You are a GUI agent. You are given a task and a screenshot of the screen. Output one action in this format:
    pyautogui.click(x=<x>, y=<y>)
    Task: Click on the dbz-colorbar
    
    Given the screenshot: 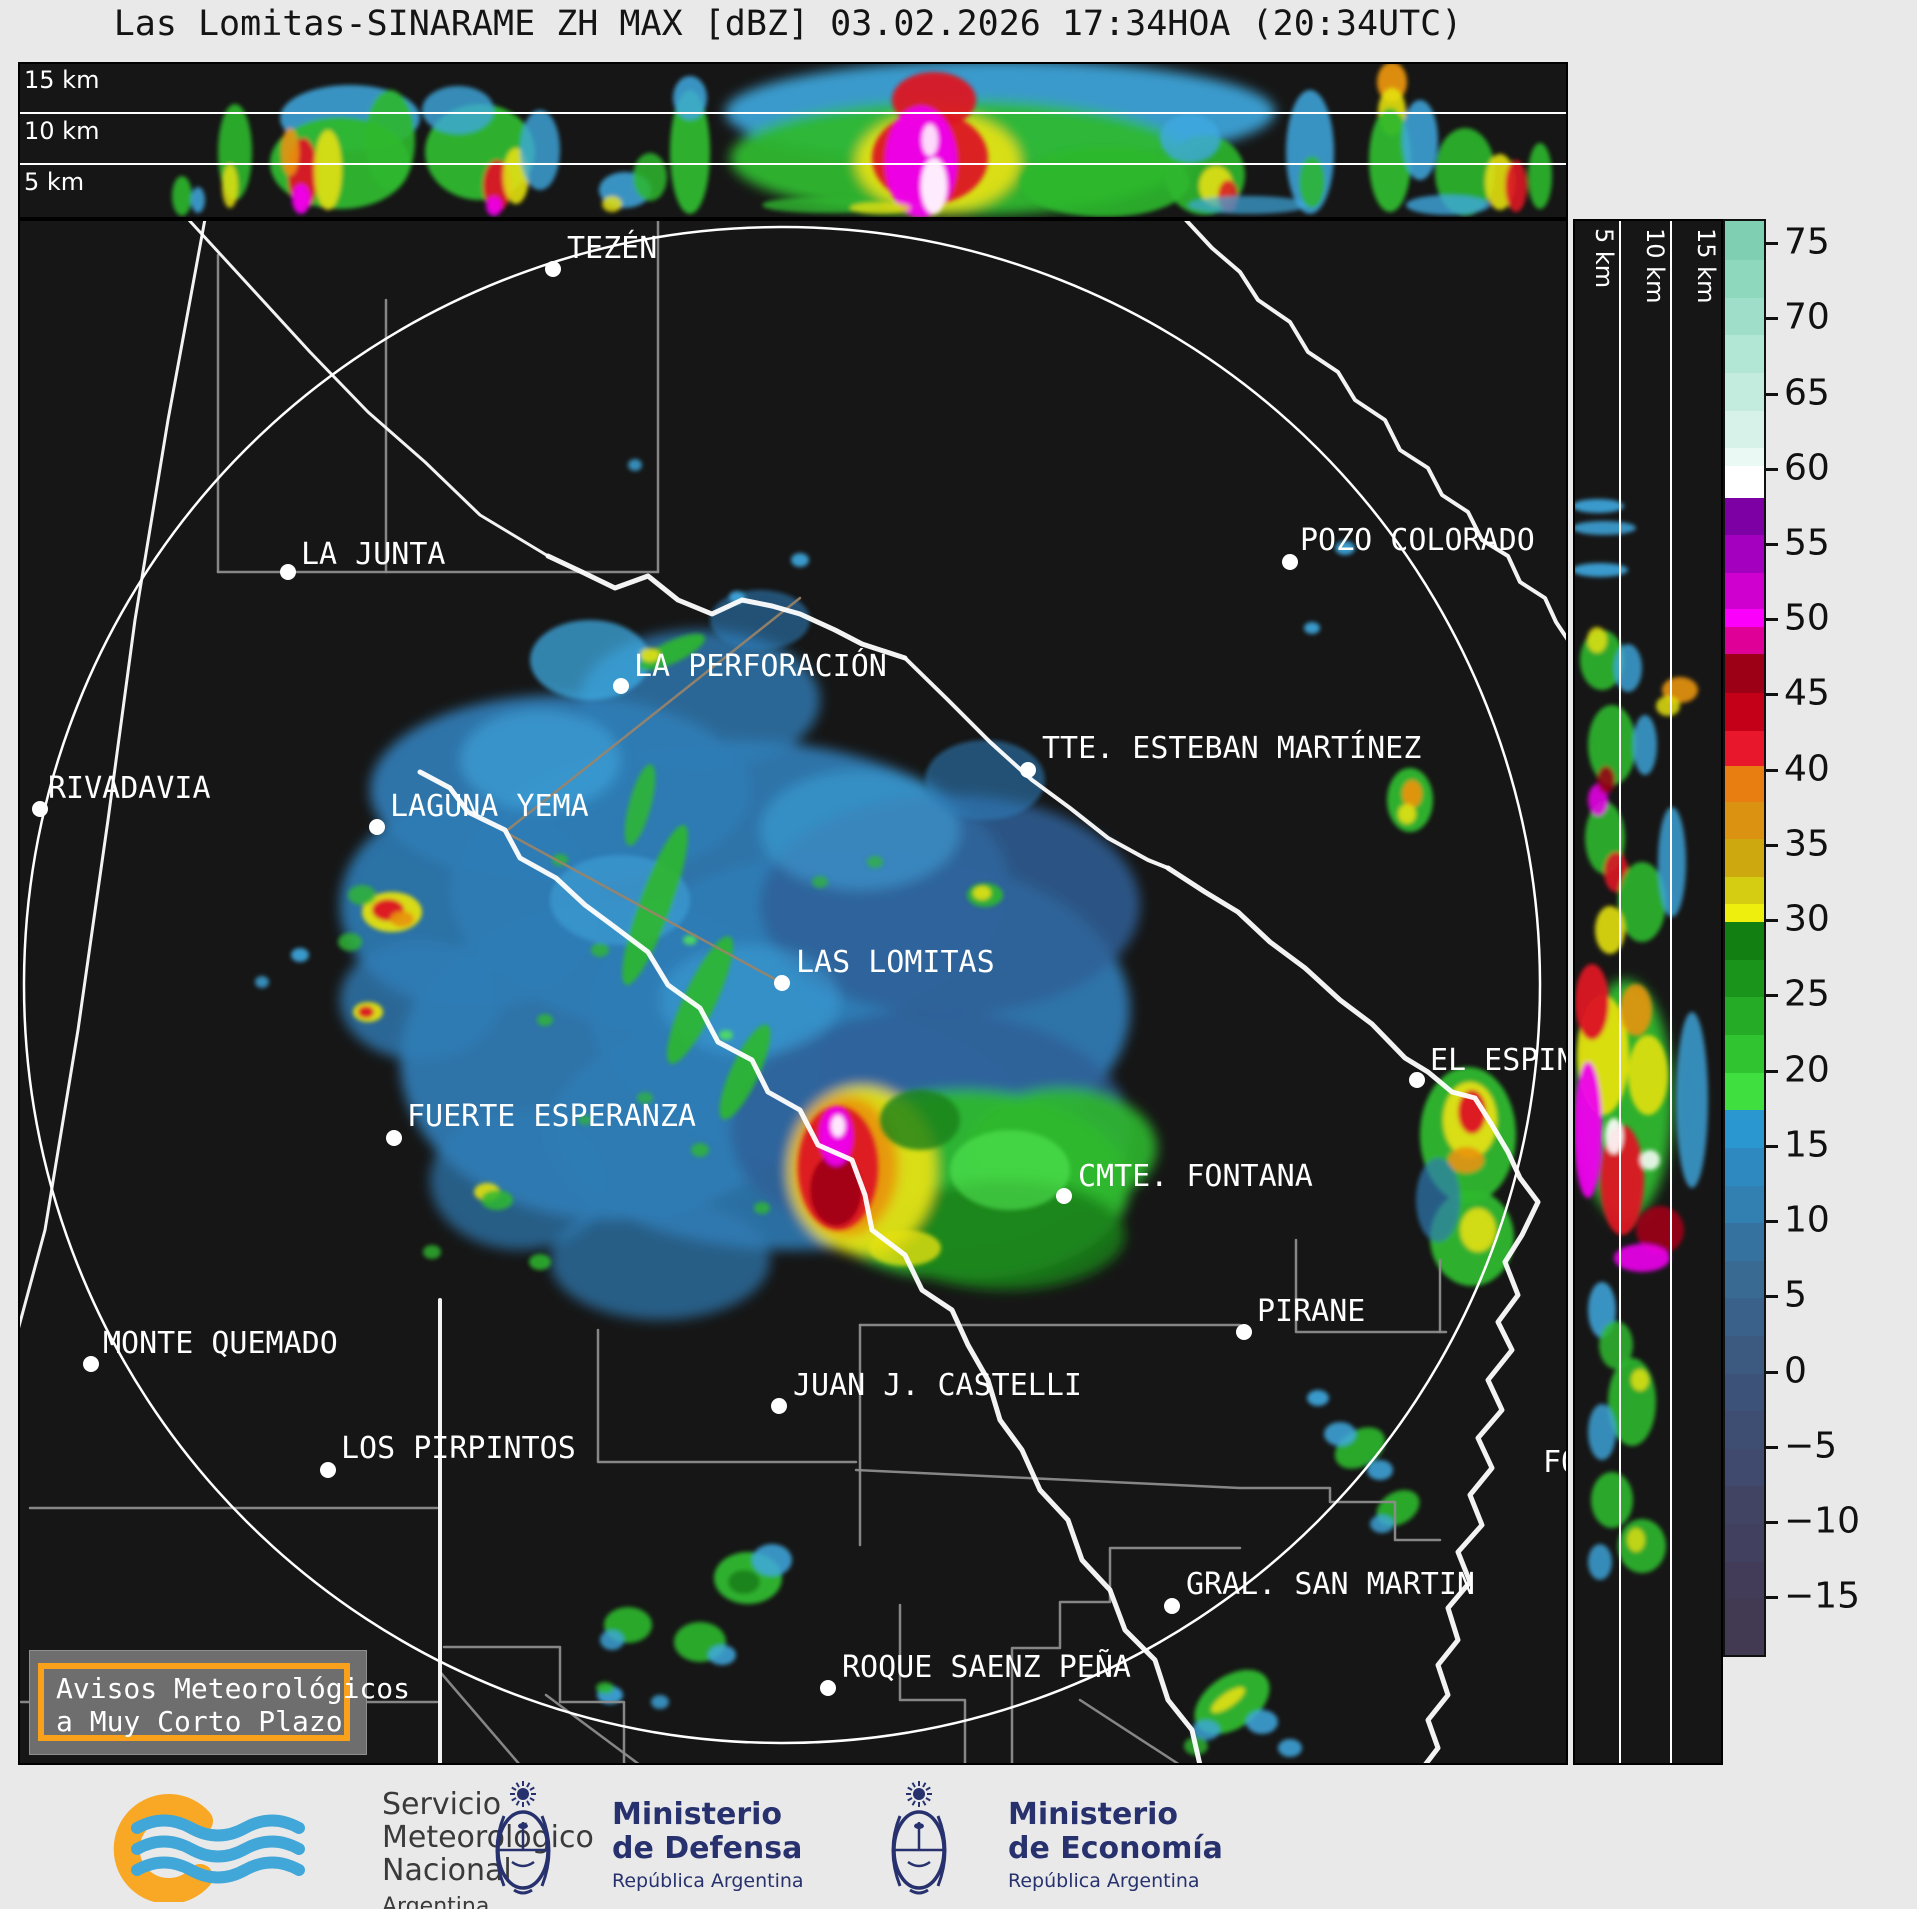 What is the action you would take?
    pyautogui.click(x=1744, y=938)
    